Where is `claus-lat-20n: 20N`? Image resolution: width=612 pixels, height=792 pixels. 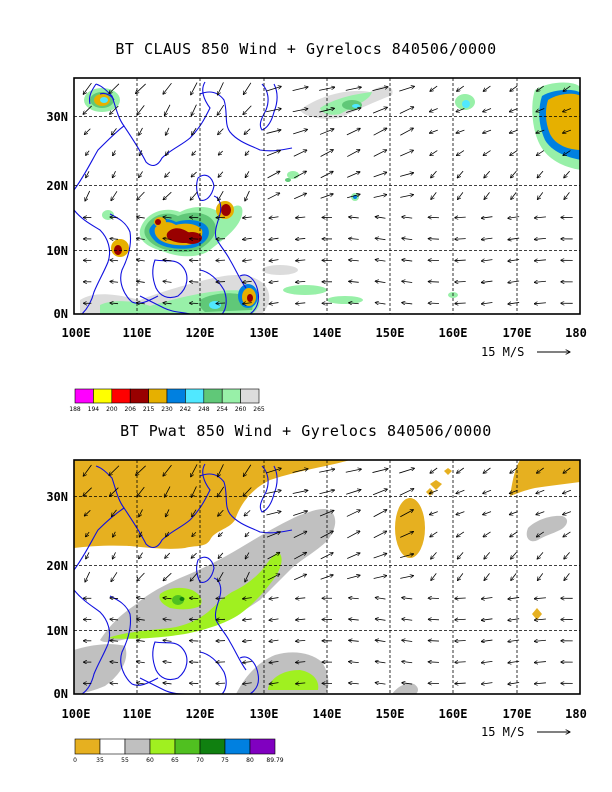 claus-lat-20n: 20N is located at coordinates (57, 186).